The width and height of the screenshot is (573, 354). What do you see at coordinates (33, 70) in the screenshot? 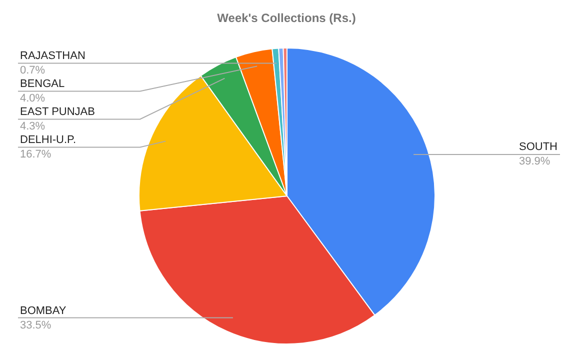
I see `data-label: 0.7%` at bounding box center [33, 70].